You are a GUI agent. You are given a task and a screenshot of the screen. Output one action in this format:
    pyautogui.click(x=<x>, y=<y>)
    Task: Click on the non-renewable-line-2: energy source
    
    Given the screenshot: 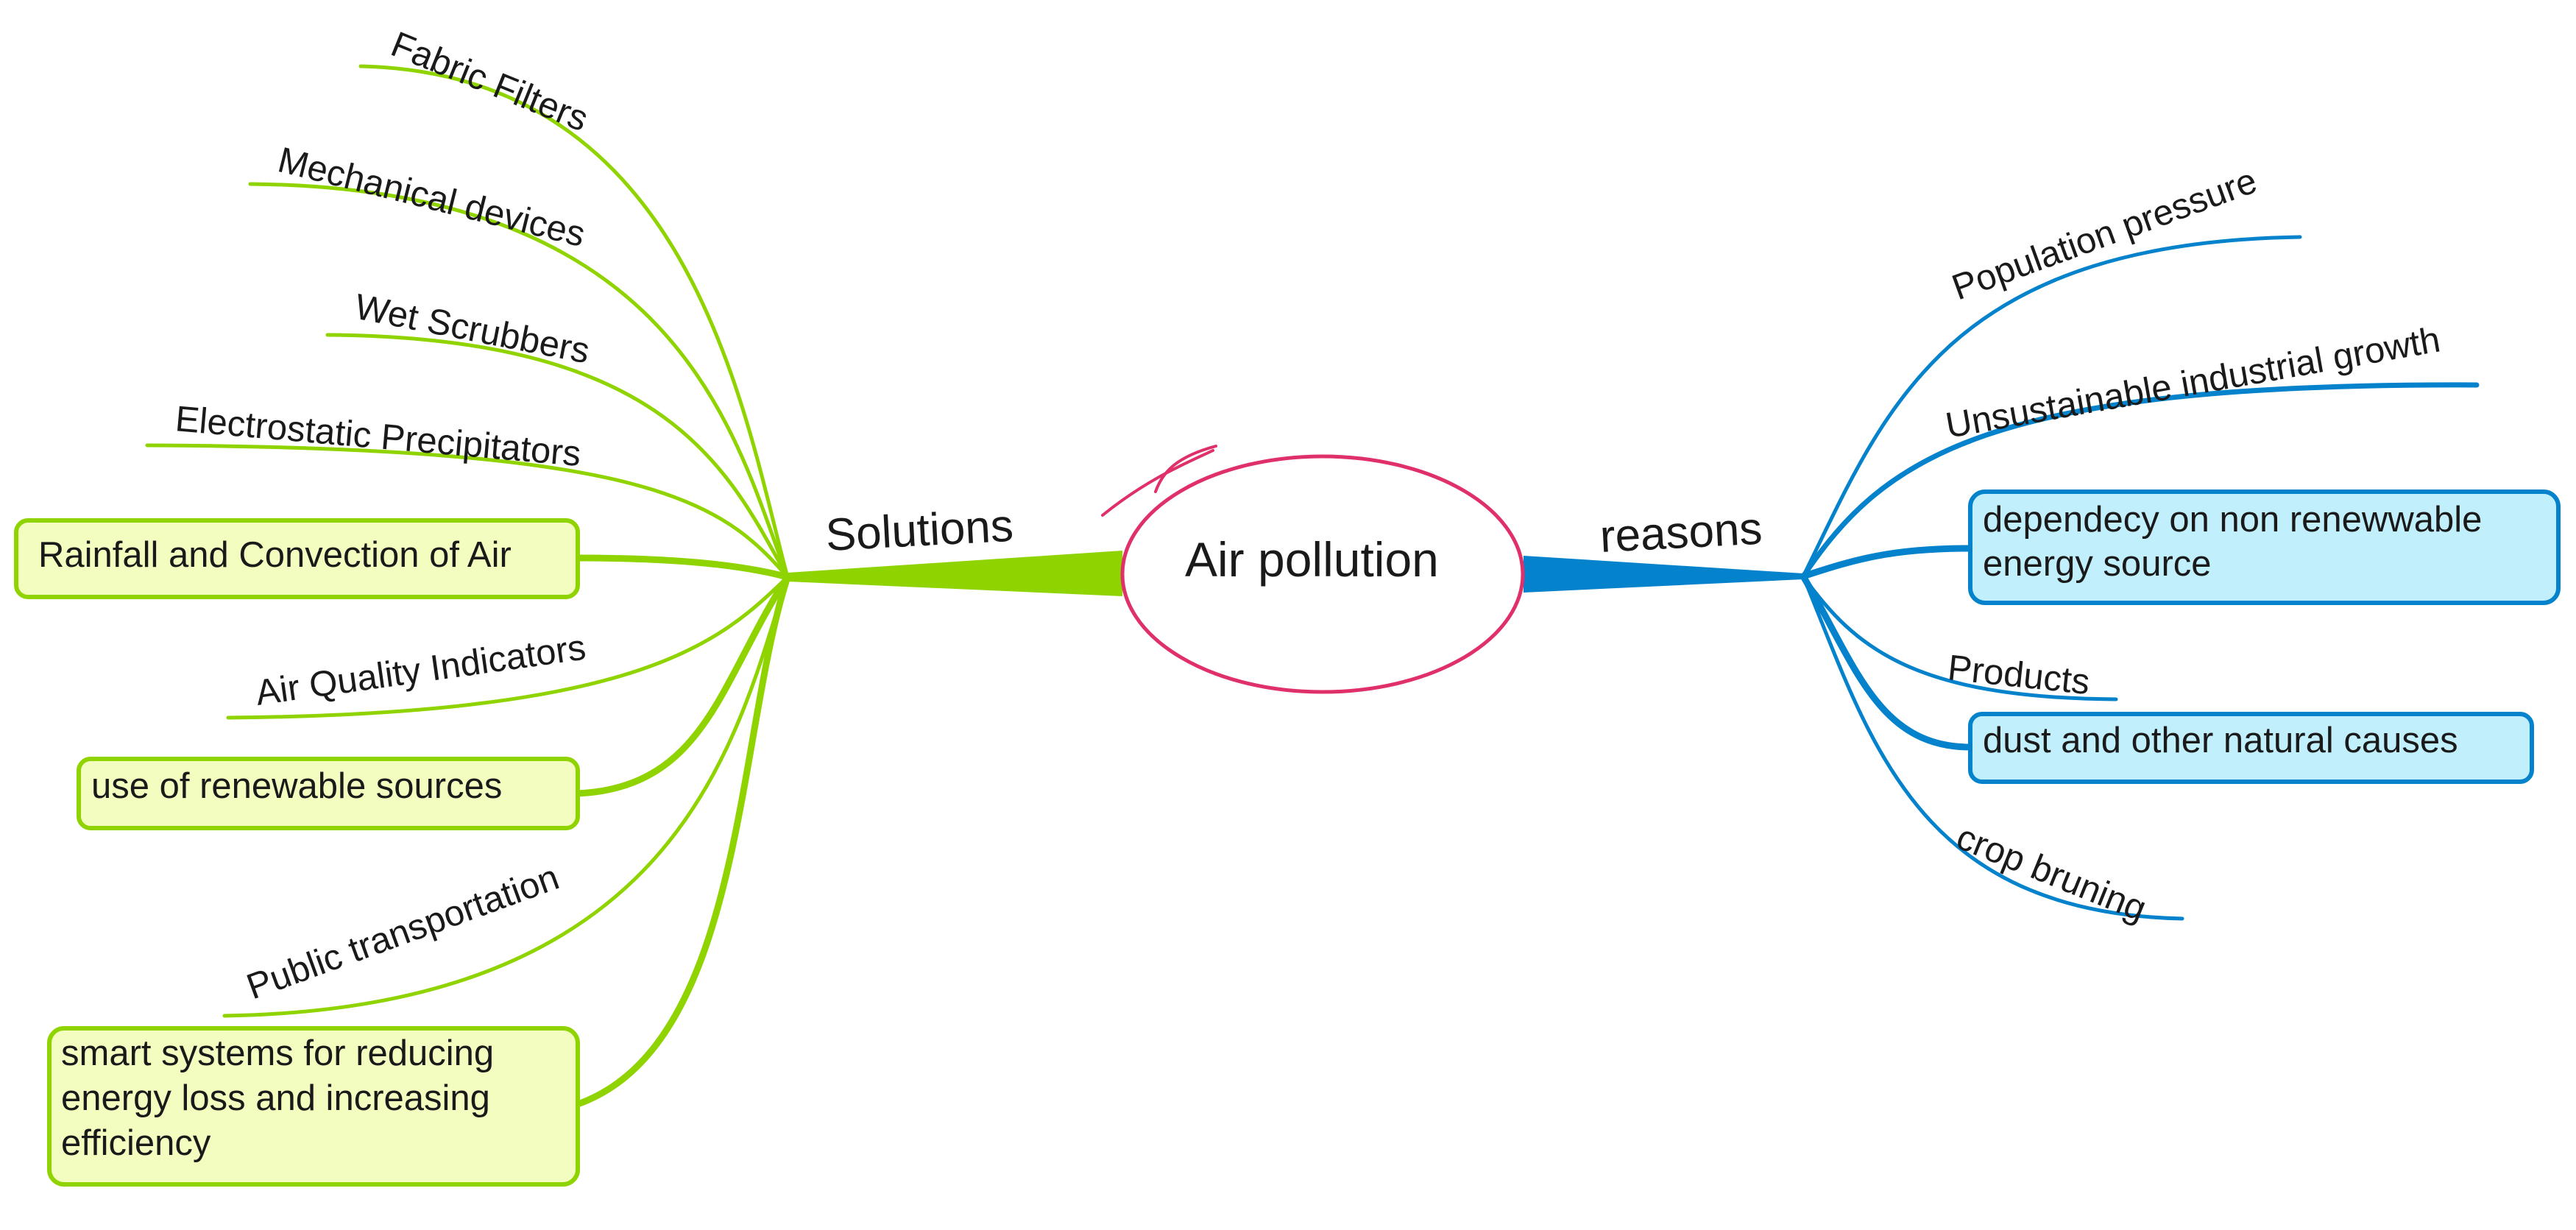 What is the action you would take?
    pyautogui.click(x=2097, y=564)
    